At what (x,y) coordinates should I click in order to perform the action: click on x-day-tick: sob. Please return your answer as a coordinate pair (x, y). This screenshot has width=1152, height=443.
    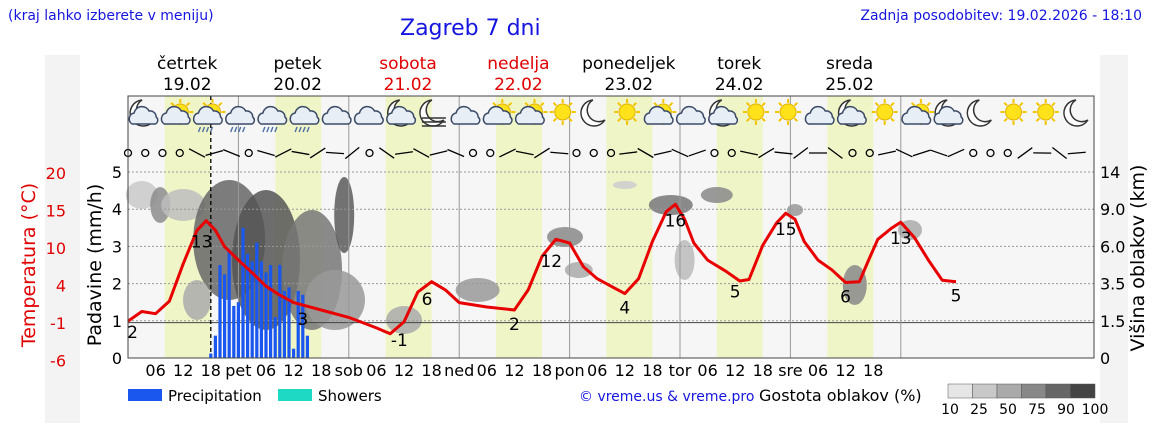
    Looking at the image, I should click on (349, 370).